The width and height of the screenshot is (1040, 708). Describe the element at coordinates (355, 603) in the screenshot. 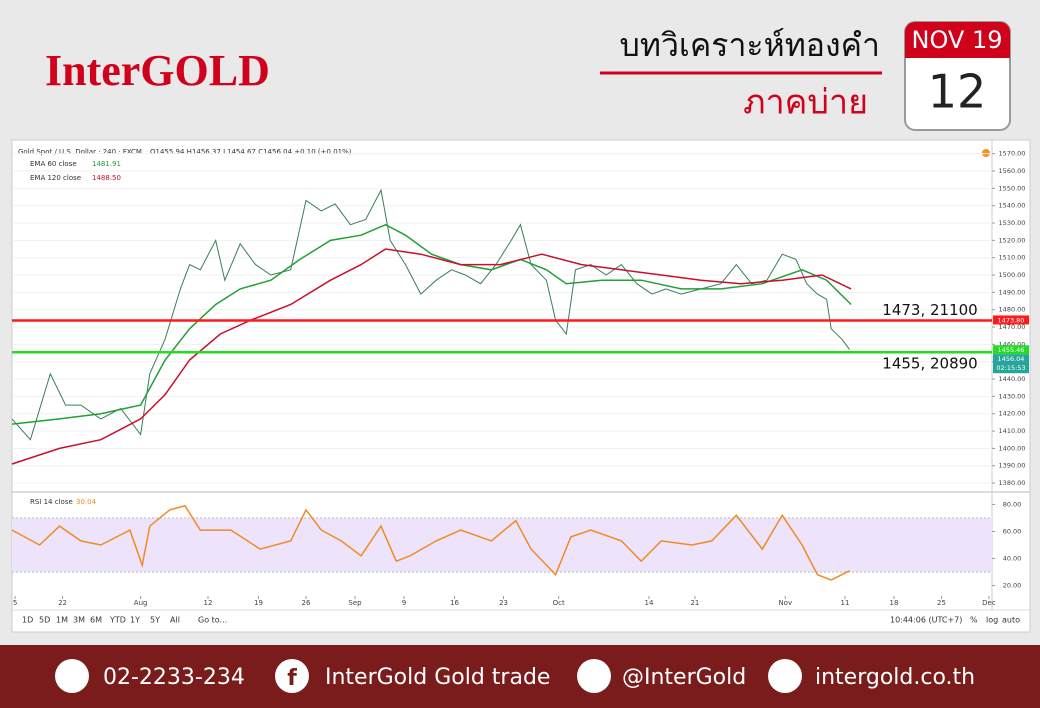

I see `x-tick-label: Sep` at that location.